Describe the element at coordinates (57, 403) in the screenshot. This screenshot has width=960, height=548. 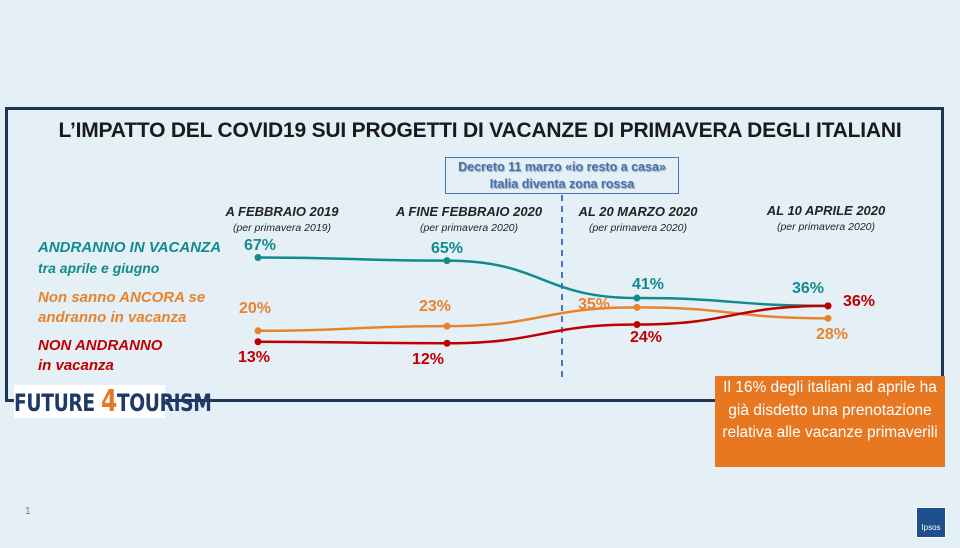
I see `logo-text: FUTURE` at that location.